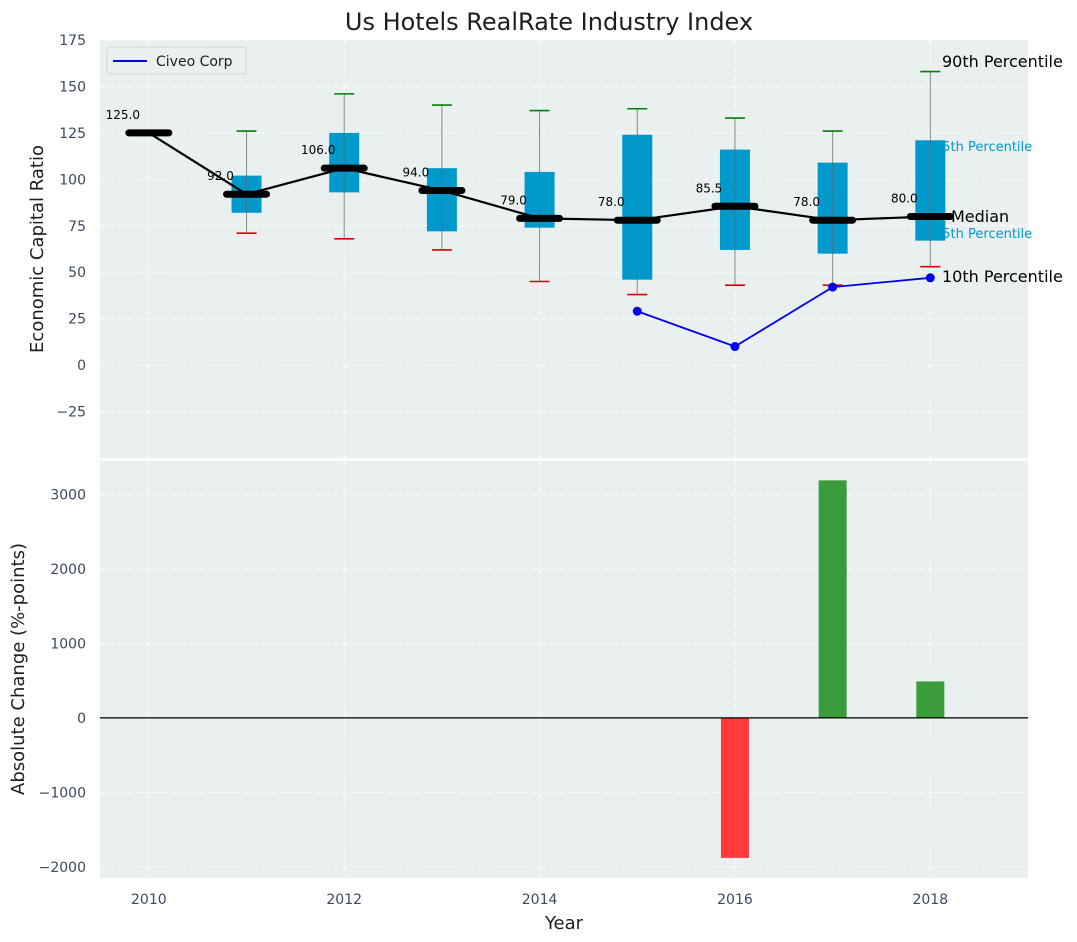  Describe the element at coordinates (930, 900) in the screenshot. I see `x-tick-label: 2018` at that location.